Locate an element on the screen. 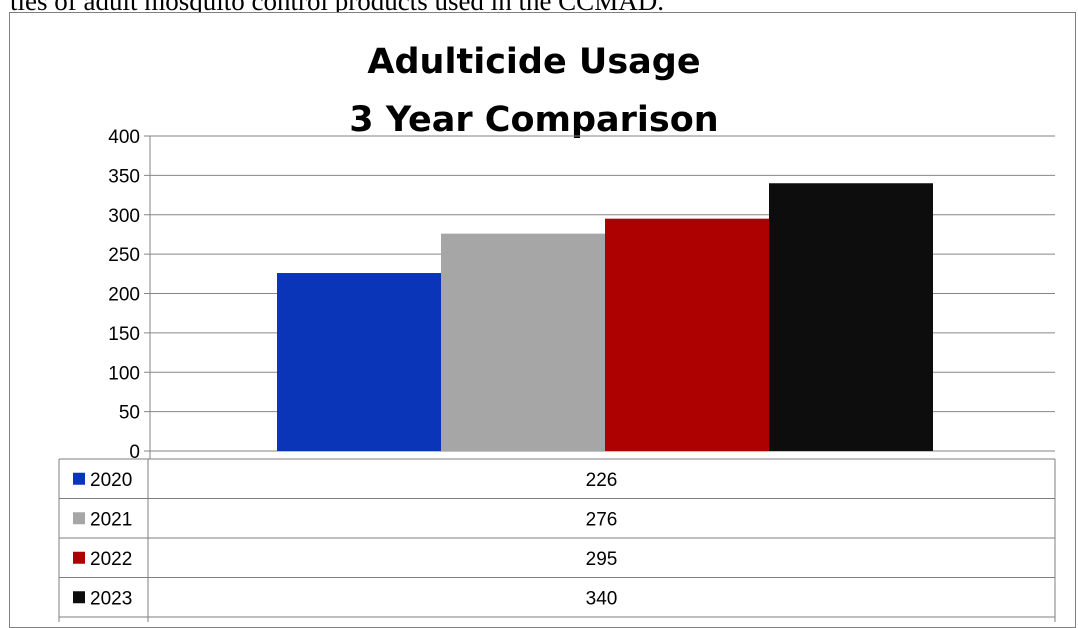 The image size is (1078, 628). legend-swatch-2022 is located at coordinates (79, 557).